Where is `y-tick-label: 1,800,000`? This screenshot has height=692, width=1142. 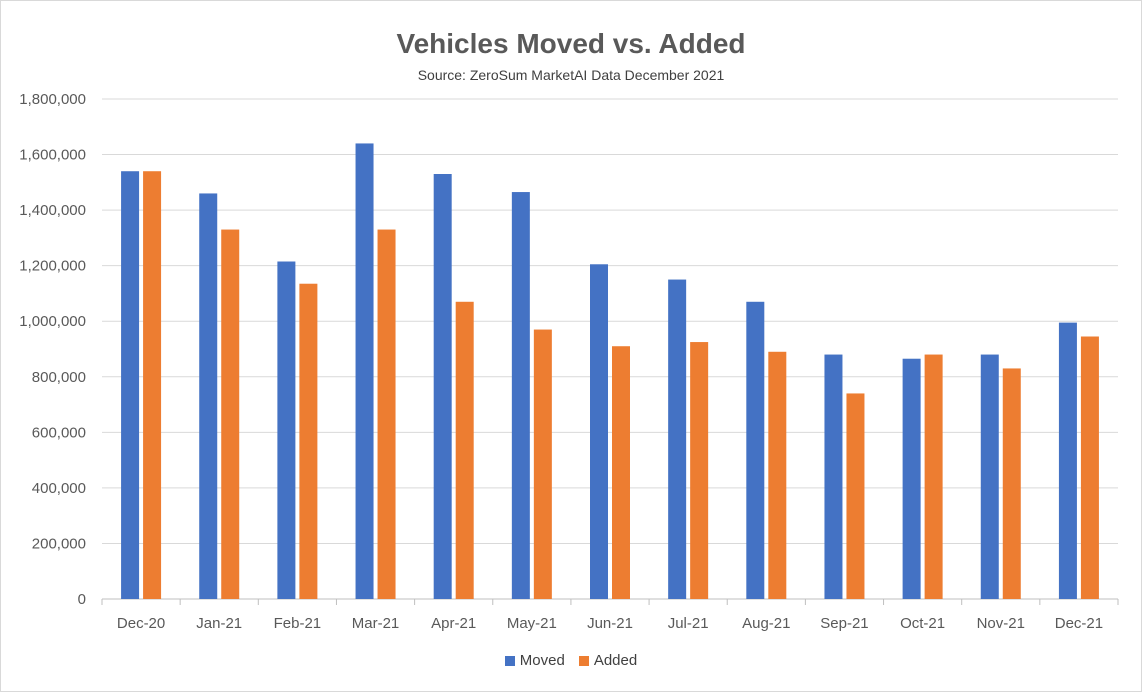 y-tick-label: 1,800,000 is located at coordinates (52, 99).